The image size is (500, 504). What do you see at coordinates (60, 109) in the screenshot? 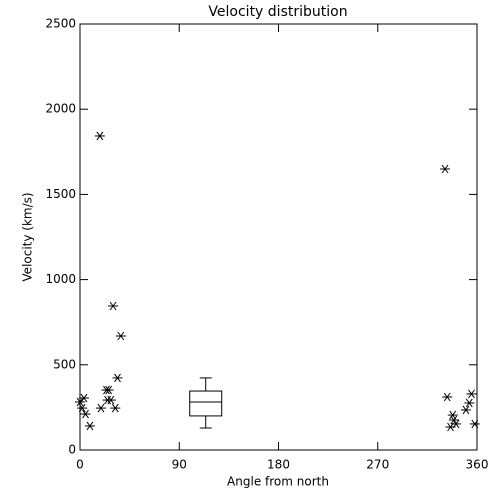
I see `y-tick-label: 2000` at bounding box center [60, 109].